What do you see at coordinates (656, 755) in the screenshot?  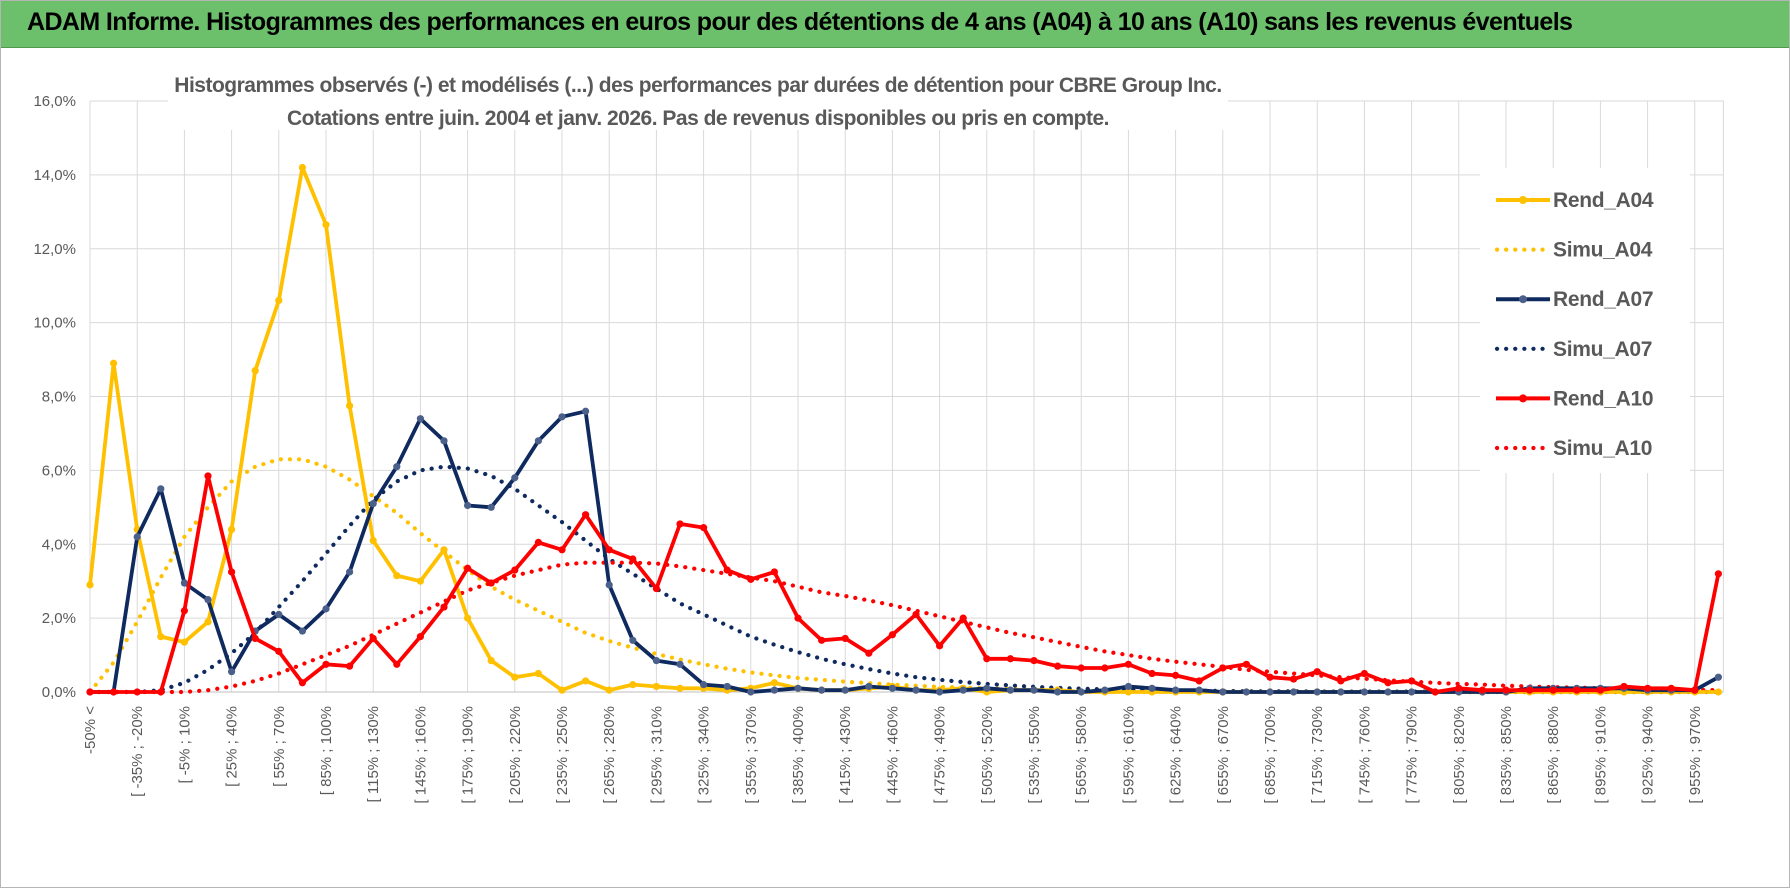 I see `x-tick-label: [ 295% ; 310%` at bounding box center [656, 755].